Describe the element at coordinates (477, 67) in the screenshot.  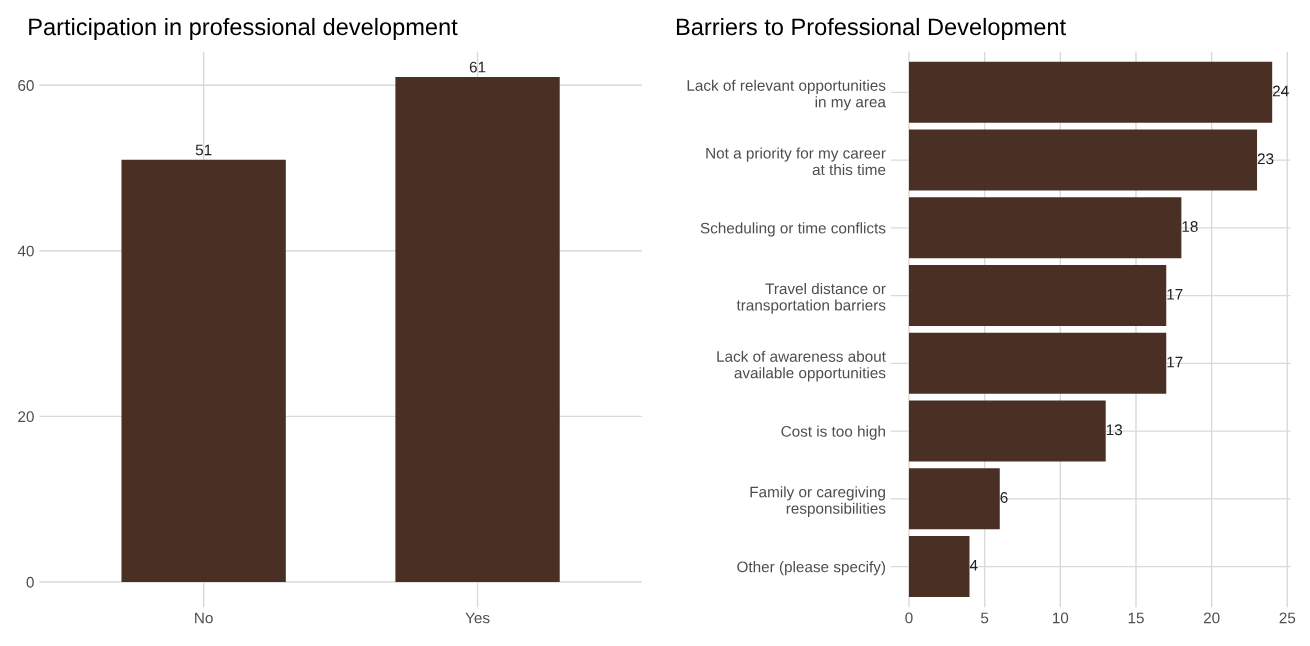
I see `data-label: 61` at that location.